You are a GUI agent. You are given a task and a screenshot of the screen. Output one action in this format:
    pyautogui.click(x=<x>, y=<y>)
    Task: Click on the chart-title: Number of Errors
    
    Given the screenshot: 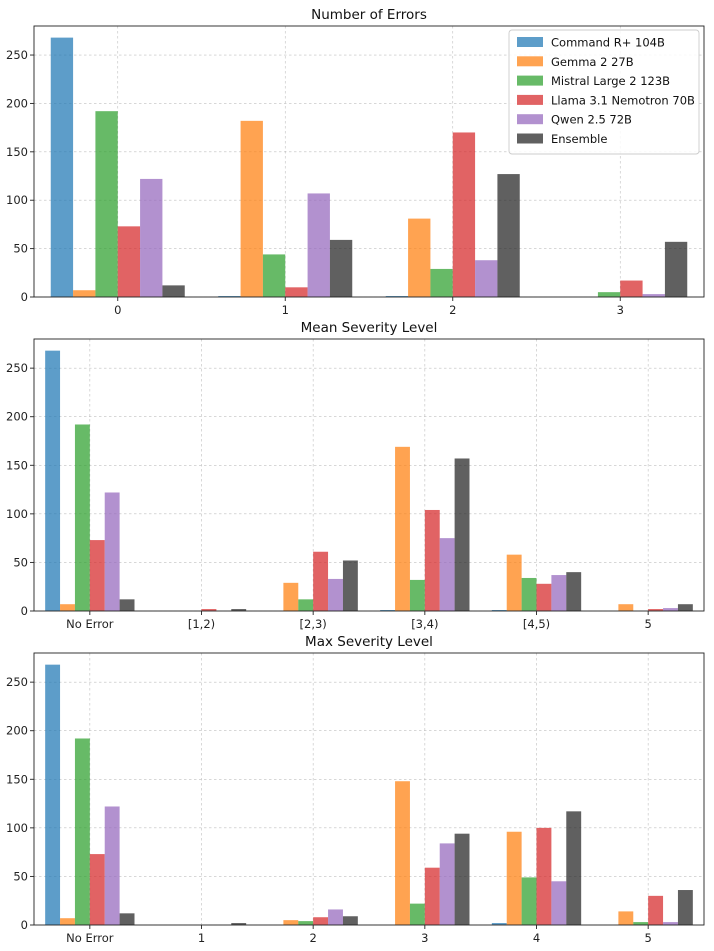 What is the action you would take?
    pyautogui.click(x=369, y=15)
    